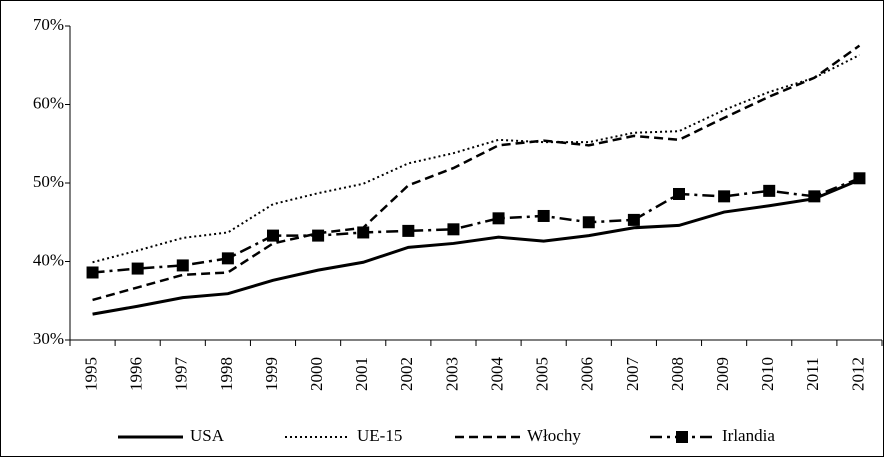 Image resolution: width=884 pixels, height=457 pixels. Describe the element at coordinates (48, 24) in the screenshot. I see `y-tick-label: 70%` at that location.